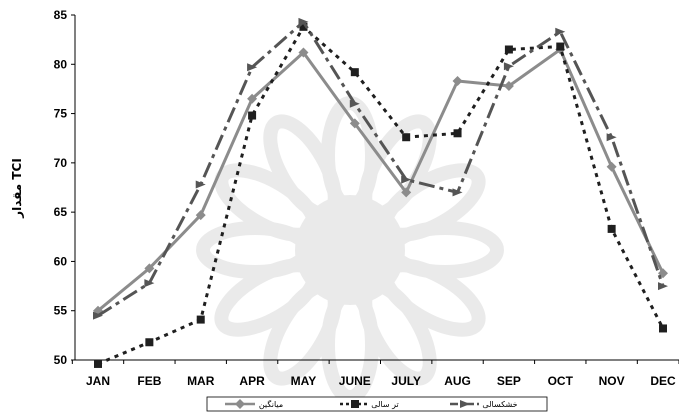  I want to click on y-axis-ticks: 50 55 60 65 70 75 80 85, so click(64, 187).